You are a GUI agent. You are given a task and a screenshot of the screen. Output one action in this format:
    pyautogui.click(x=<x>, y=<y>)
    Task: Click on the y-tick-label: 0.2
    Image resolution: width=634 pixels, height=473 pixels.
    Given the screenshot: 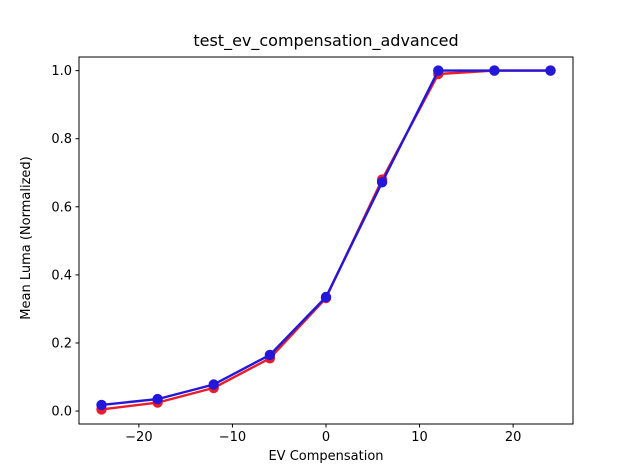 What is the action you would take?
    pyautogui.click(x=61, y=343)
    